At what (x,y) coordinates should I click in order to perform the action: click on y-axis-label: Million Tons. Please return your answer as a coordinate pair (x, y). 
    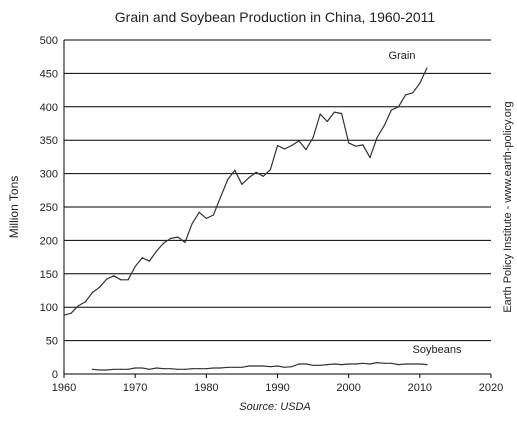
    Looking at the image, I should click on (14, 207).